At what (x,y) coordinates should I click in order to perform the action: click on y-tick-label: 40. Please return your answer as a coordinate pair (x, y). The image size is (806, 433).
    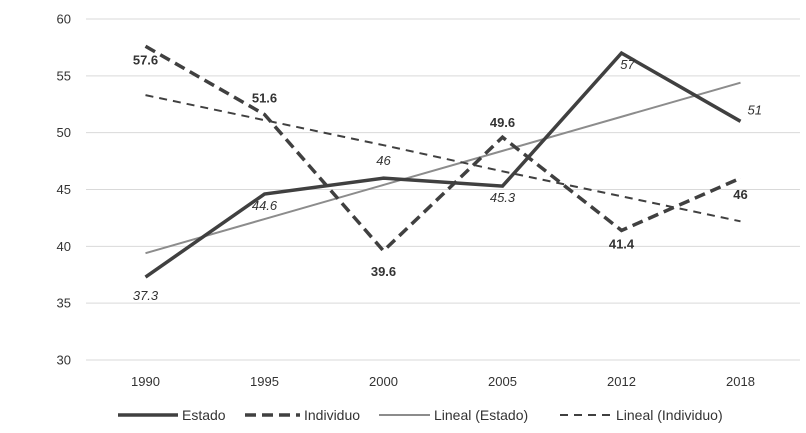
    Looking at the image, I should click on (64, 246).